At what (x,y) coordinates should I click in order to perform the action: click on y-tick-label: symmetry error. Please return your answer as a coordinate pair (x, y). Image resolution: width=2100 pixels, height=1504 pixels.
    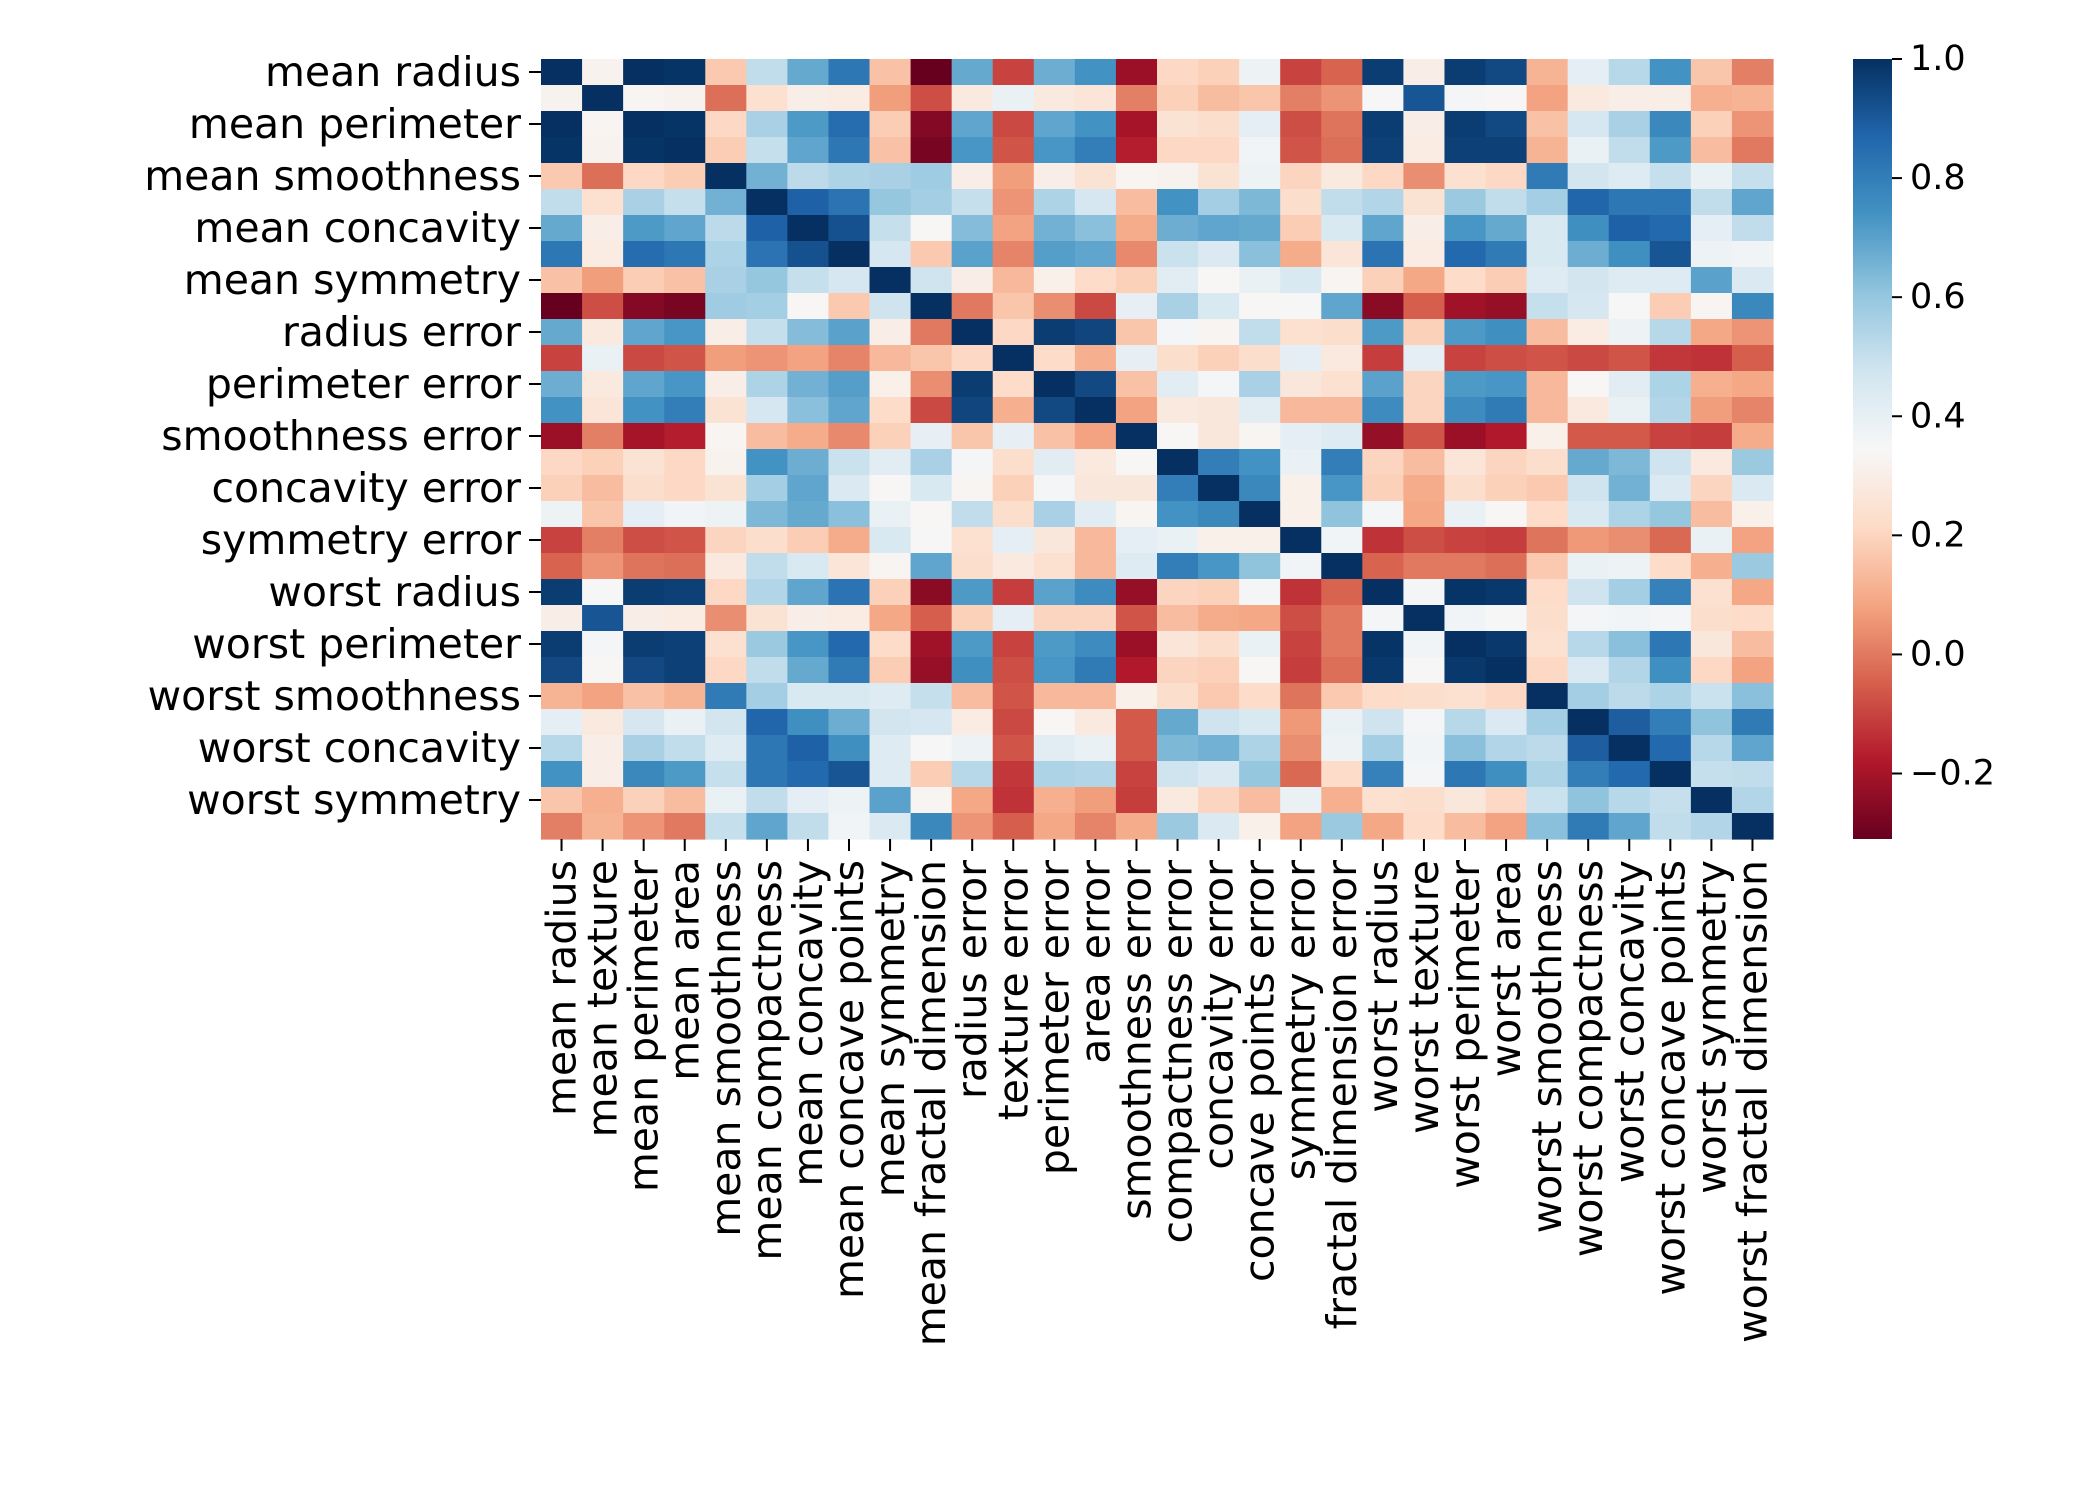
    Looking at the image, I should click on (361, 540).